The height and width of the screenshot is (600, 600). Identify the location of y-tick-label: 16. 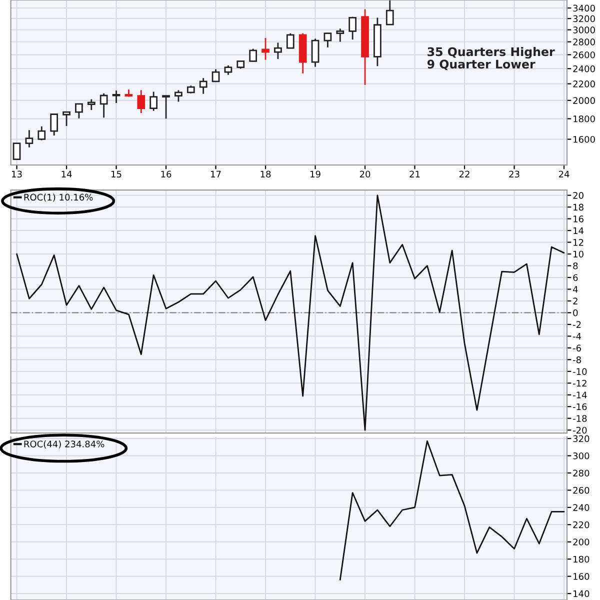
(579, 219).